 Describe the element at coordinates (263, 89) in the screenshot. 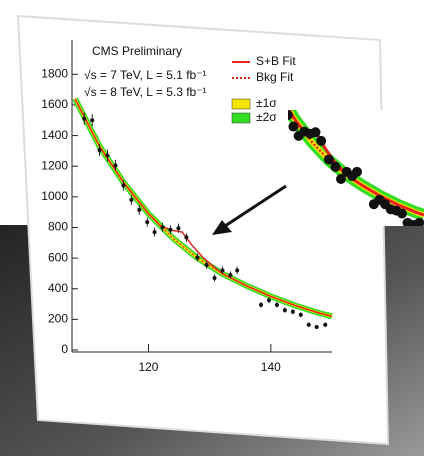

I see `legend: S+B Fit Bkg Fit ±1σ±2σ` at that location.